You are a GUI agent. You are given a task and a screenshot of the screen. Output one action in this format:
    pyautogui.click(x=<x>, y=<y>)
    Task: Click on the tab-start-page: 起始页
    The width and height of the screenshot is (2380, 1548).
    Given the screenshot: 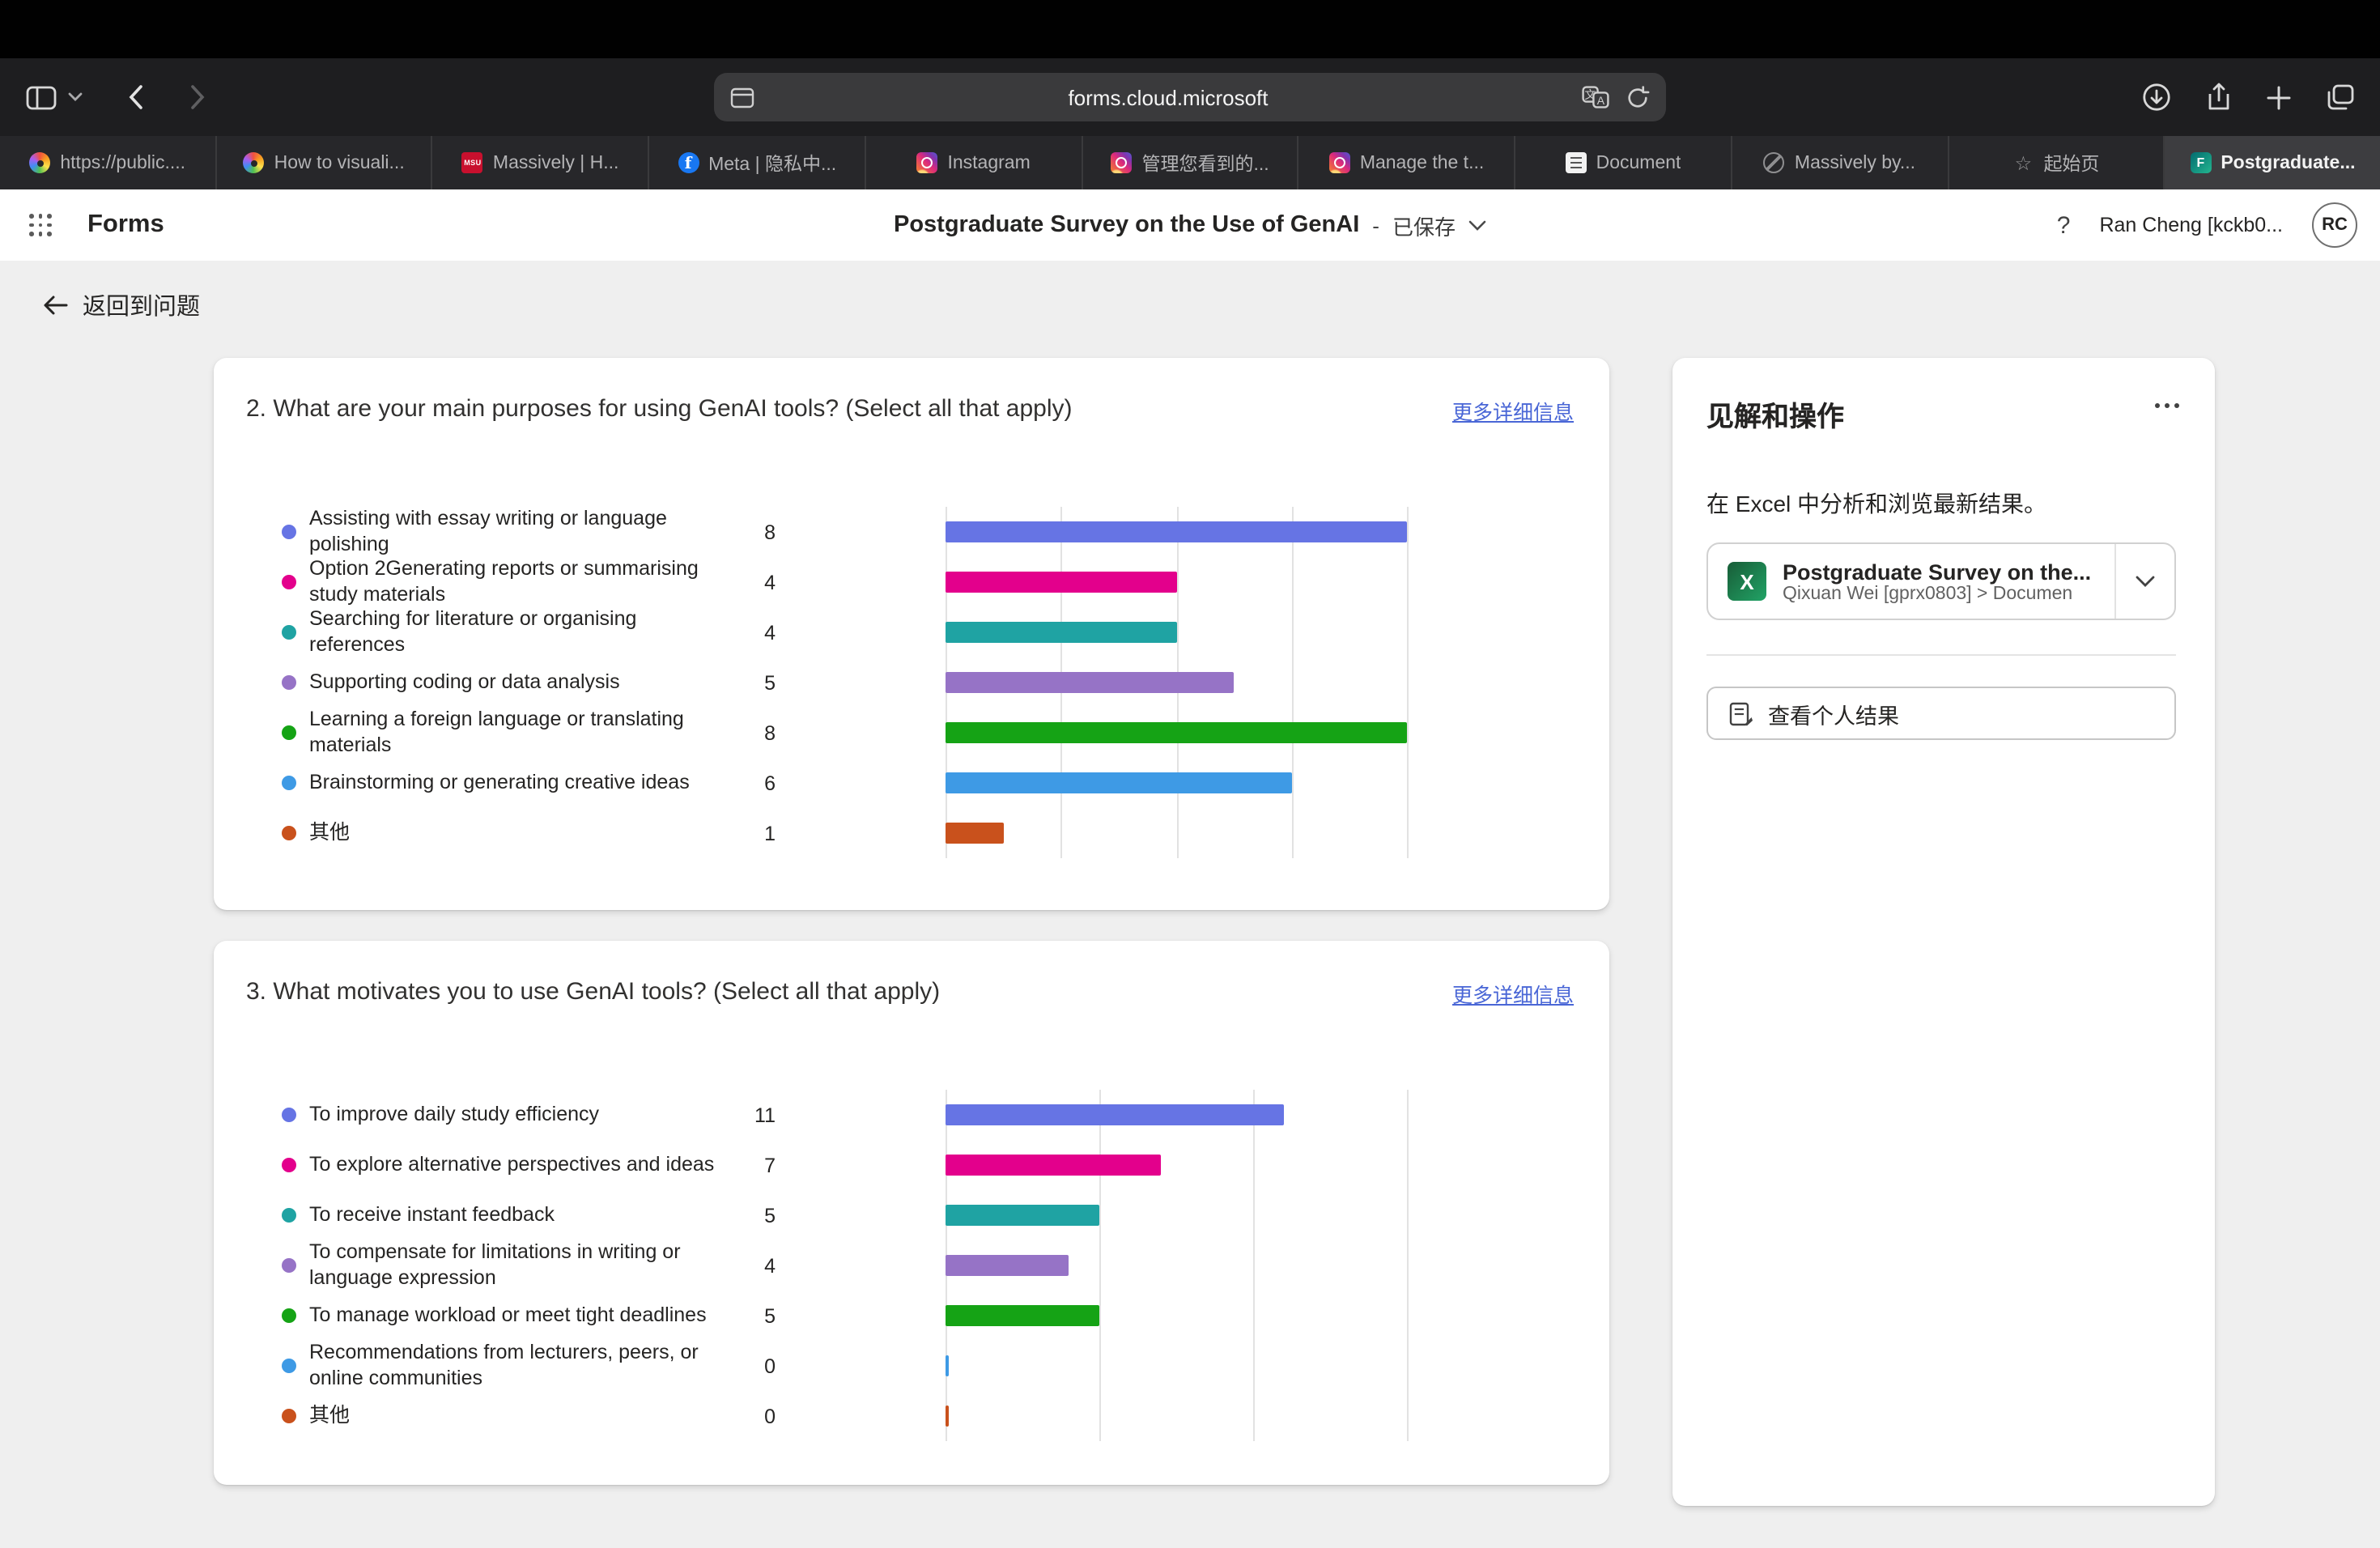 What is the action you would take?
    pyautogui.click(x=2057, y=162)
    